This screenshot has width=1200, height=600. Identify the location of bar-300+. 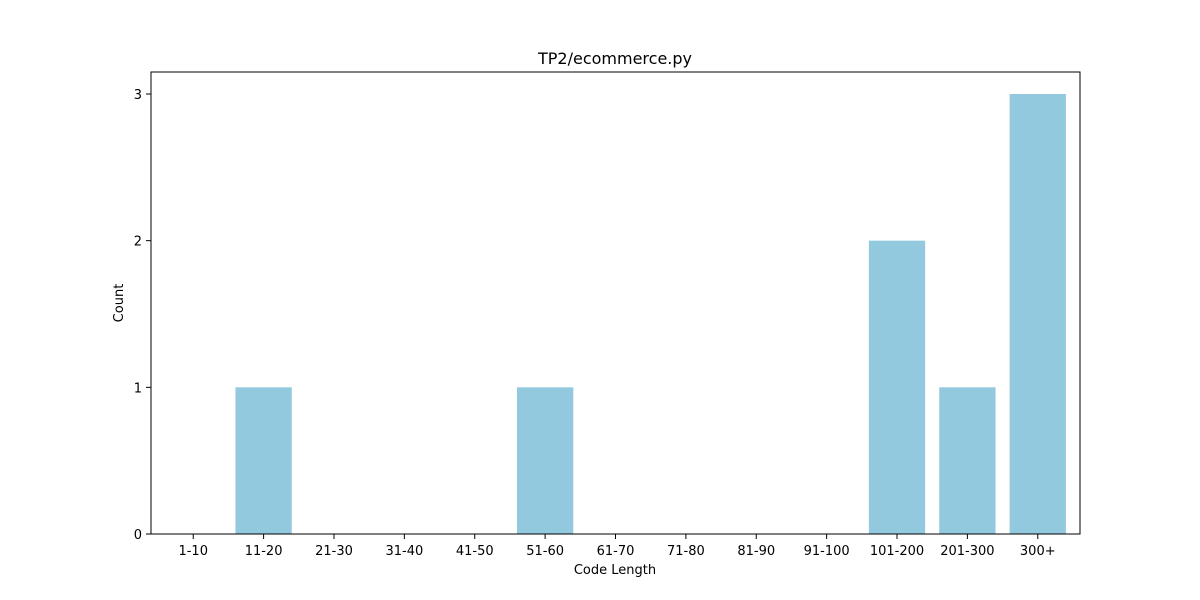
(1037, 314).